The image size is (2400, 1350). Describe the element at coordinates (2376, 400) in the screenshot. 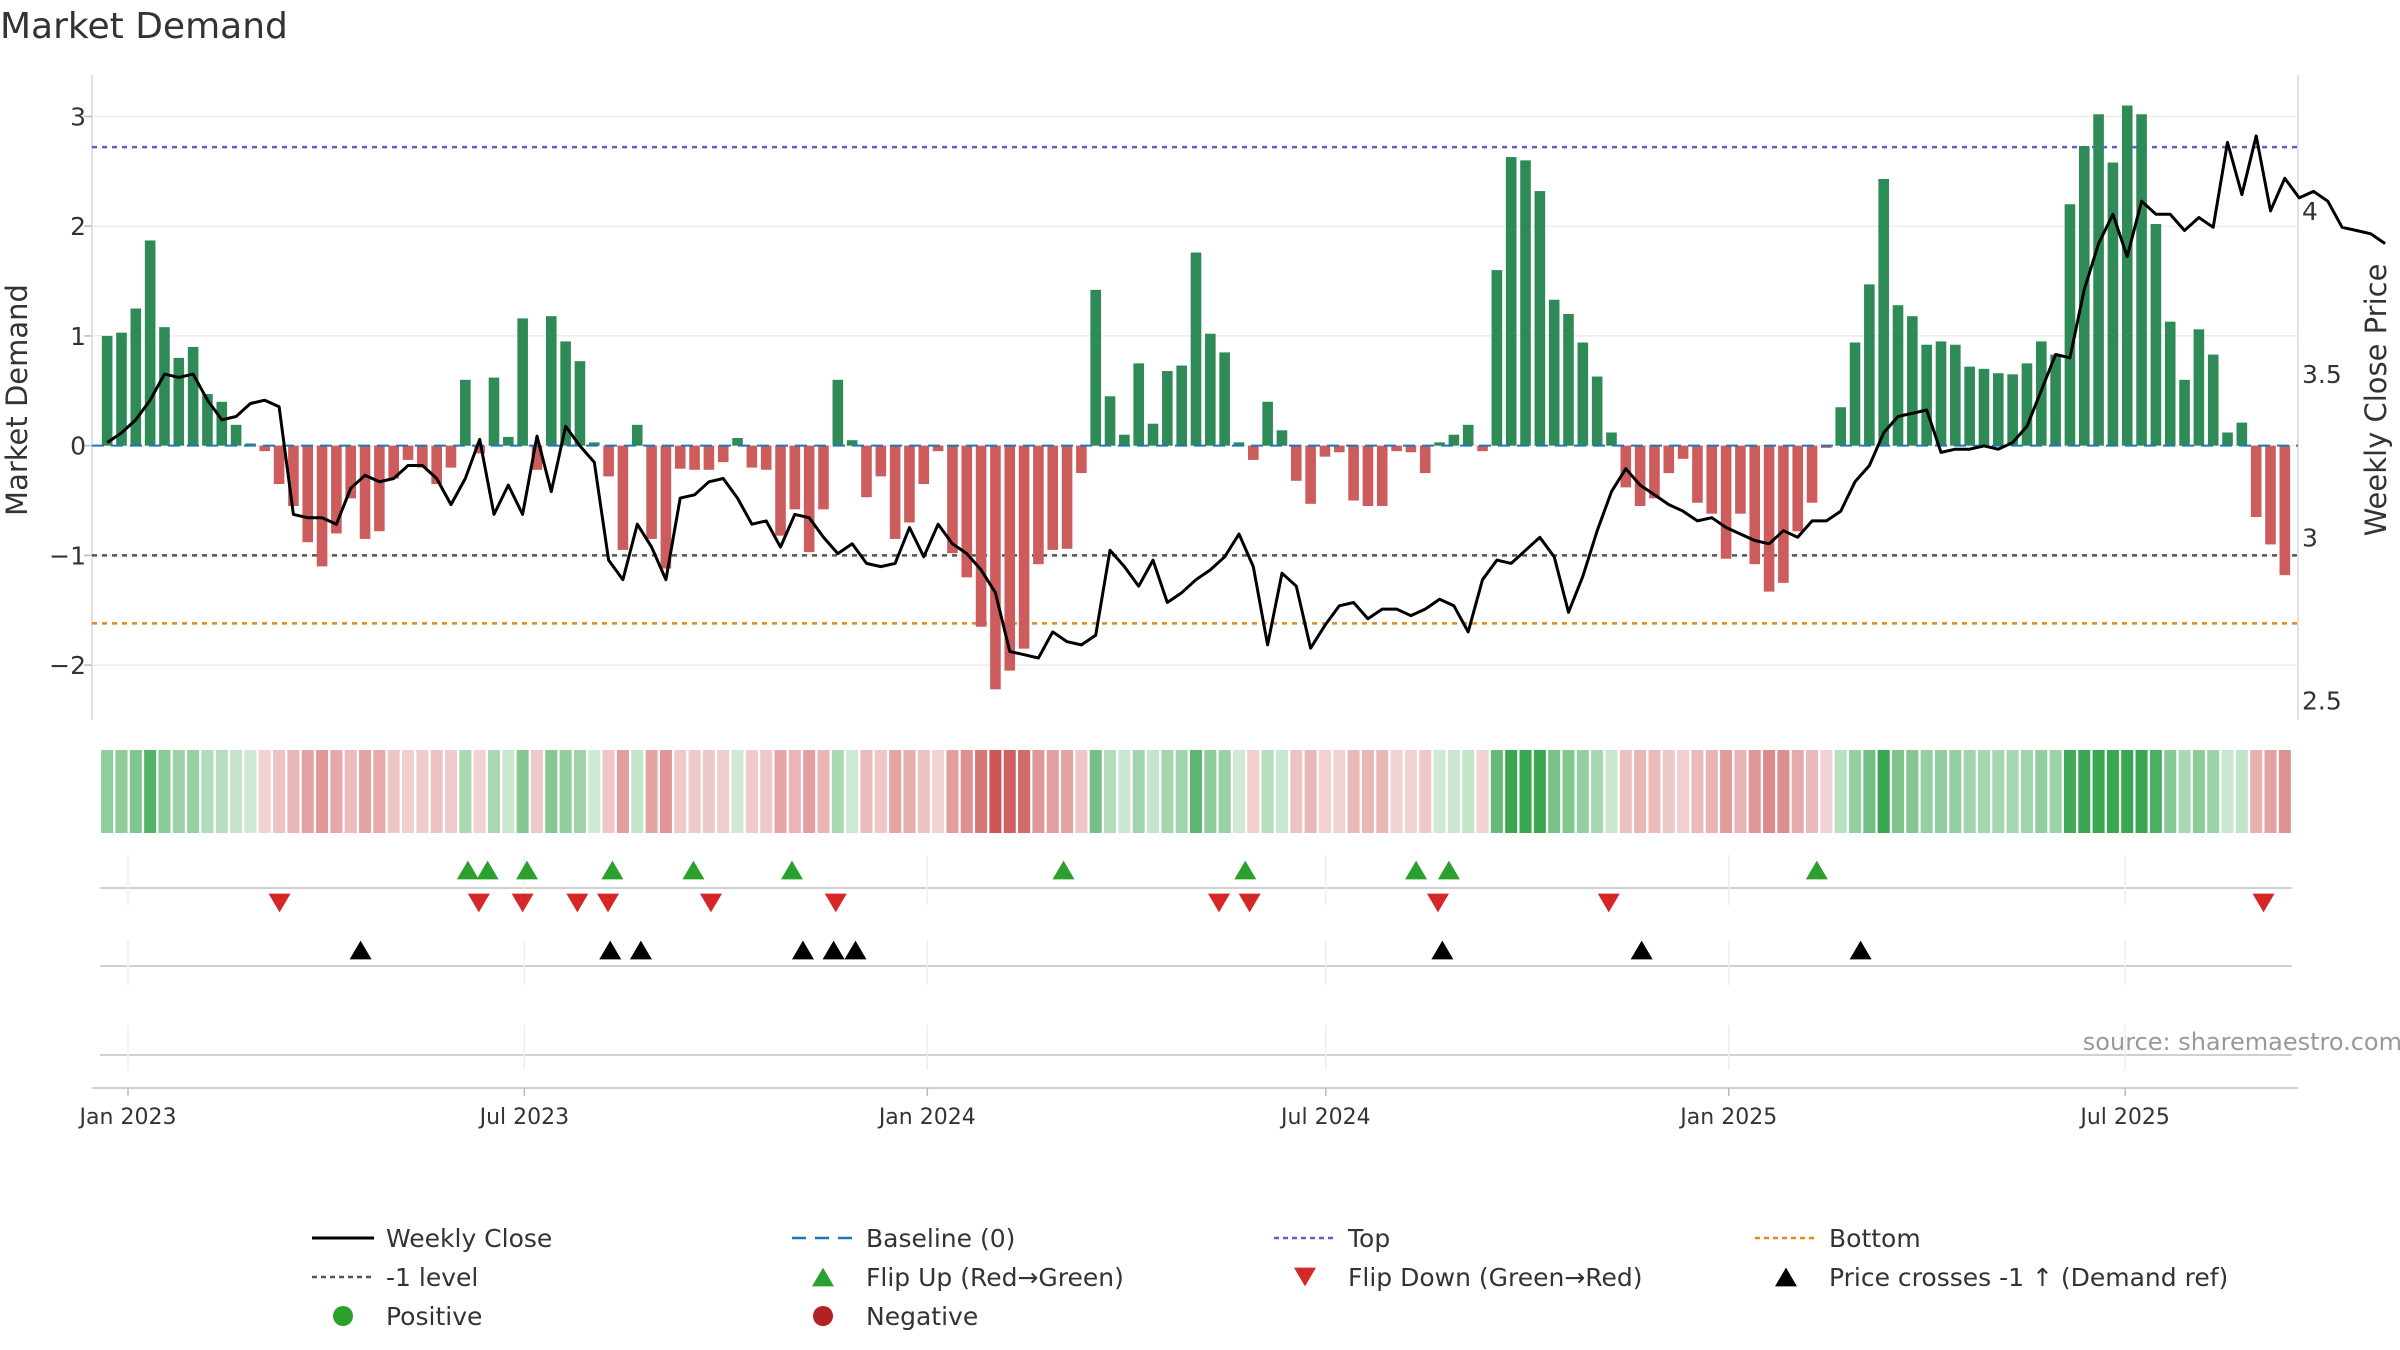

I see `right-y-axis-label: Weekly Close Price` at that location.